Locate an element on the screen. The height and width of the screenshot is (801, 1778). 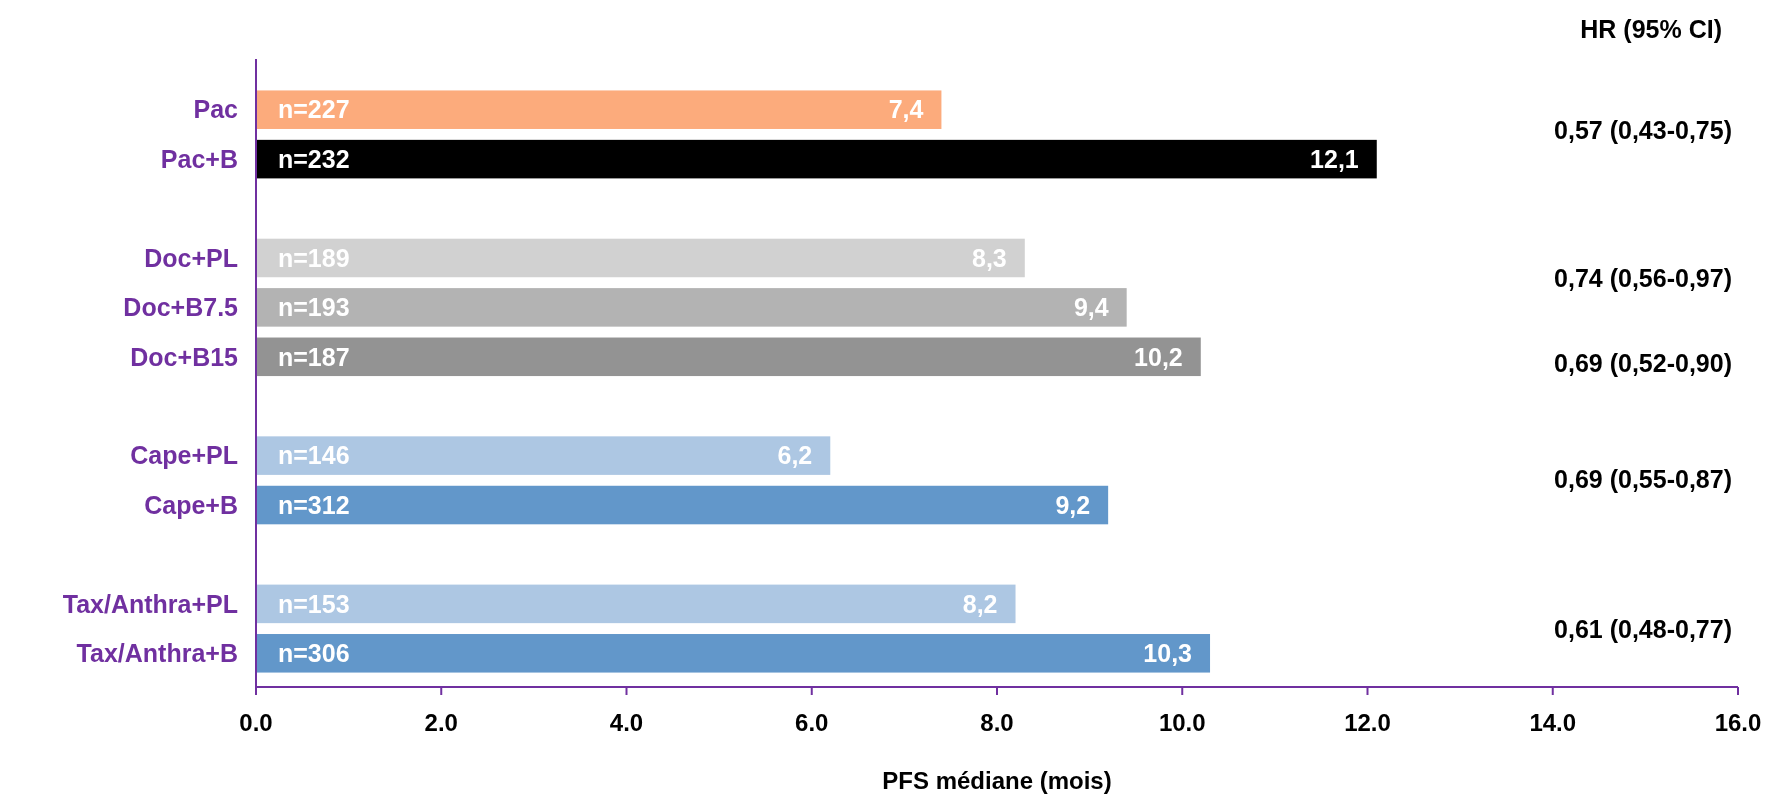
y-tick-label: Doc+PL is located at coordinates (191, 257).